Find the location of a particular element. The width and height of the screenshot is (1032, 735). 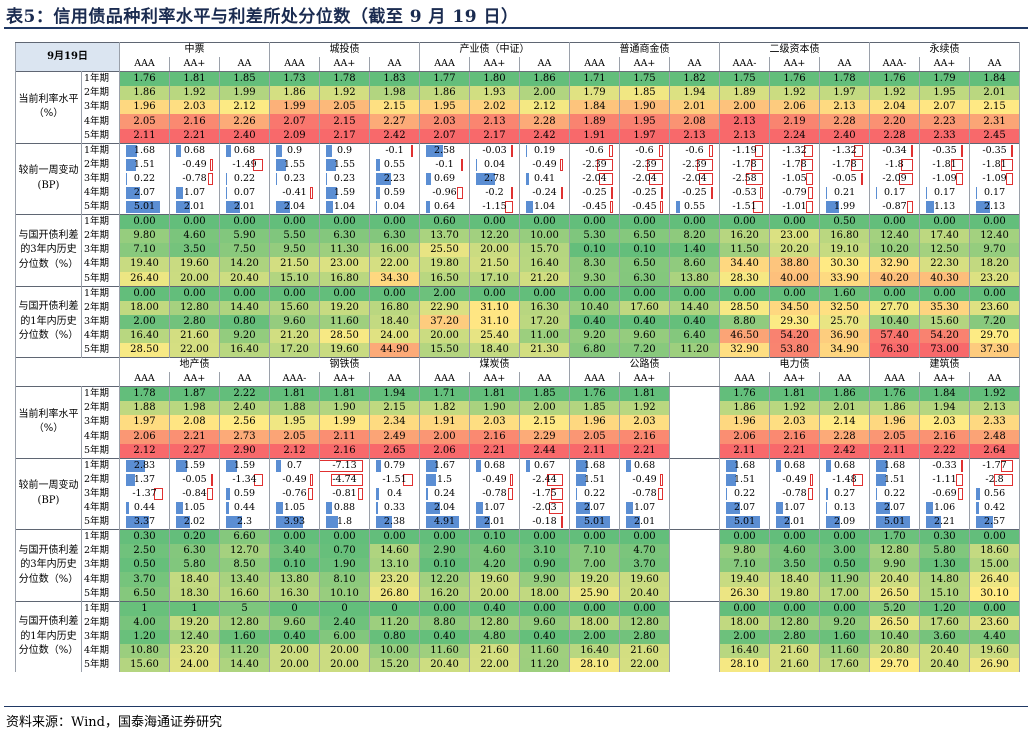

change-value: 1.07 is located at coordinates (494, 508).